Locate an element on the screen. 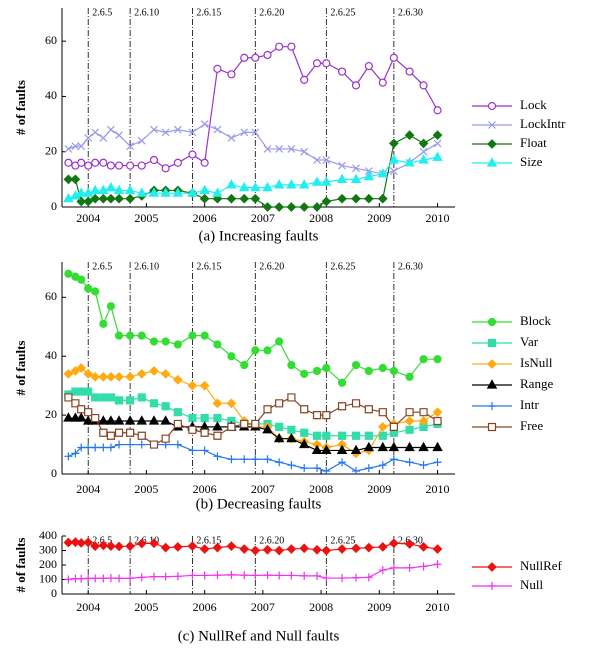  y-tick-label: 60 is located at coordinates (51, 296).